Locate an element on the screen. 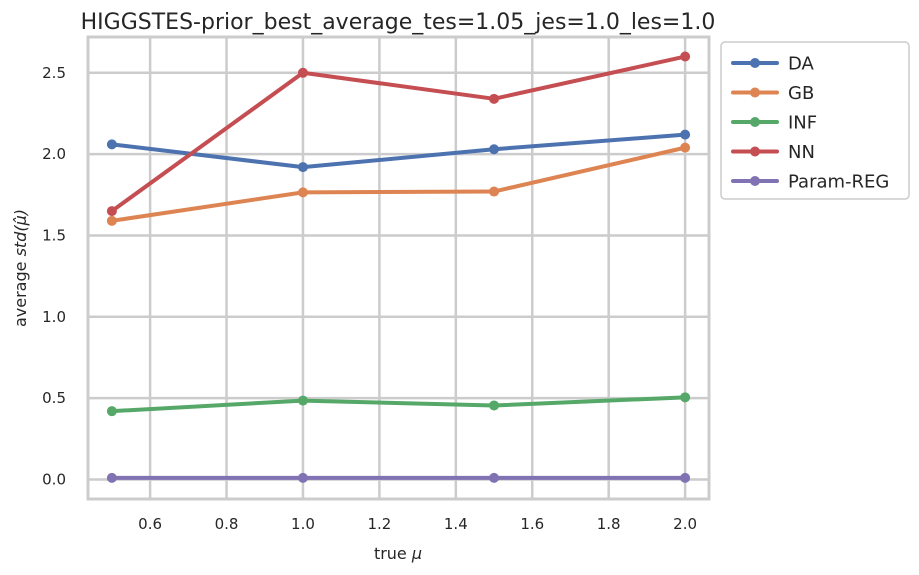  y-axis-label-symbol: std(μ̂) is located at coordinates (20, 232).